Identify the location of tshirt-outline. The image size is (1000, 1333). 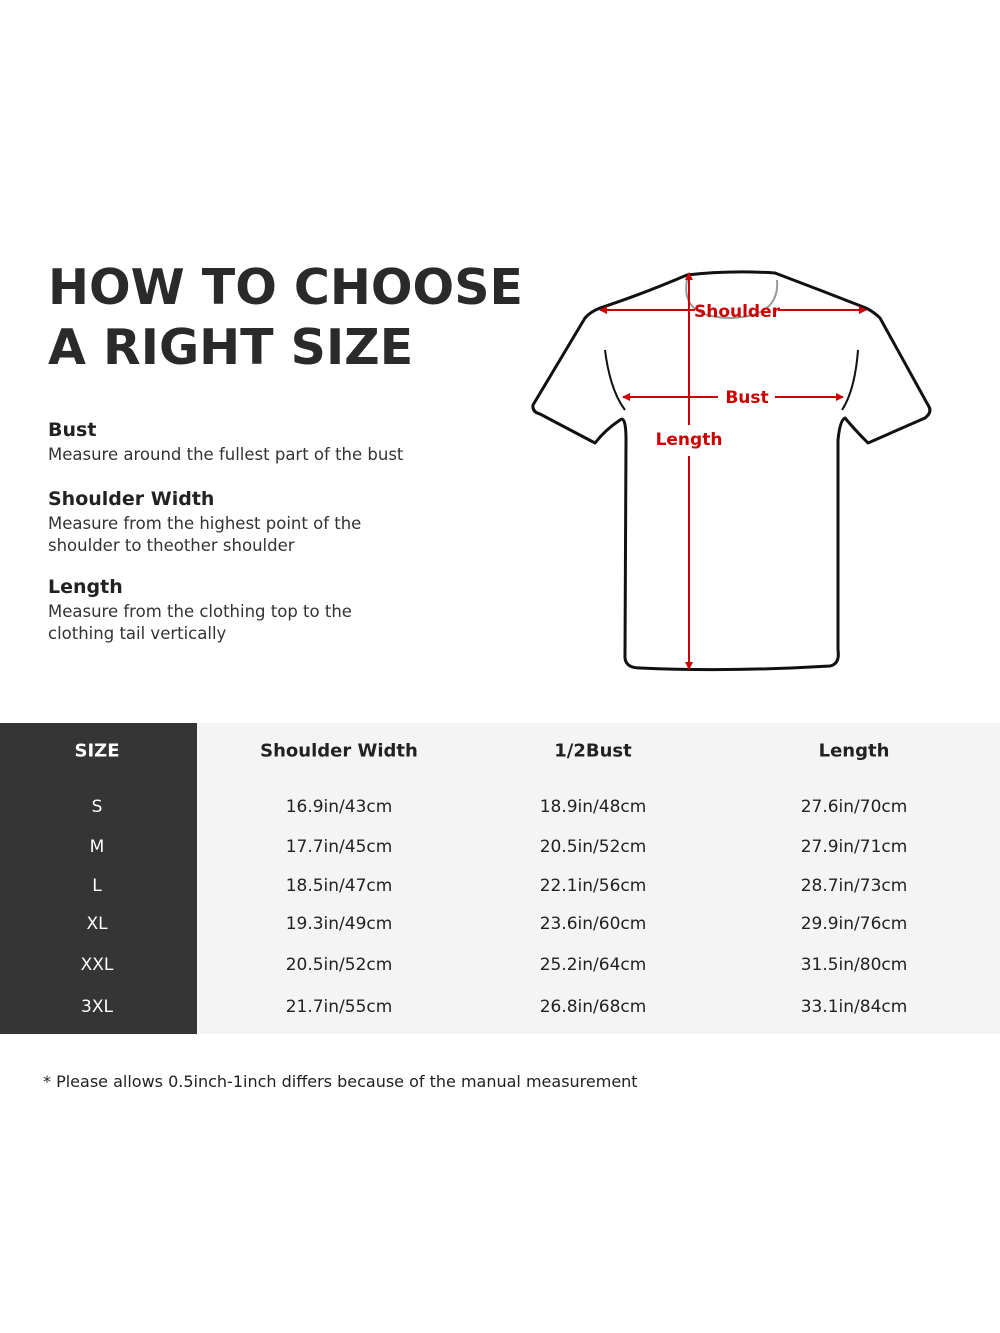
(731, 471).